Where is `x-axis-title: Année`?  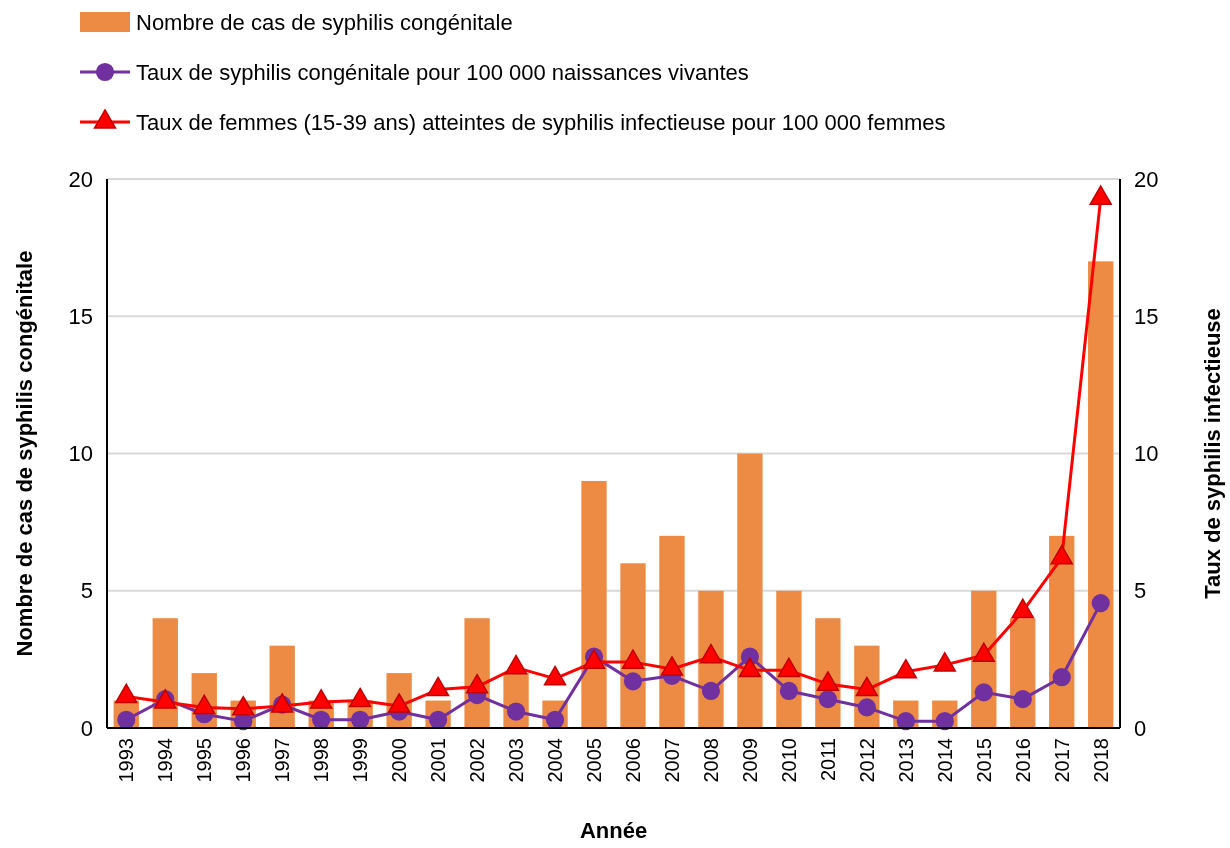
x-axis-title: Année is located at coordinates (613, 830).